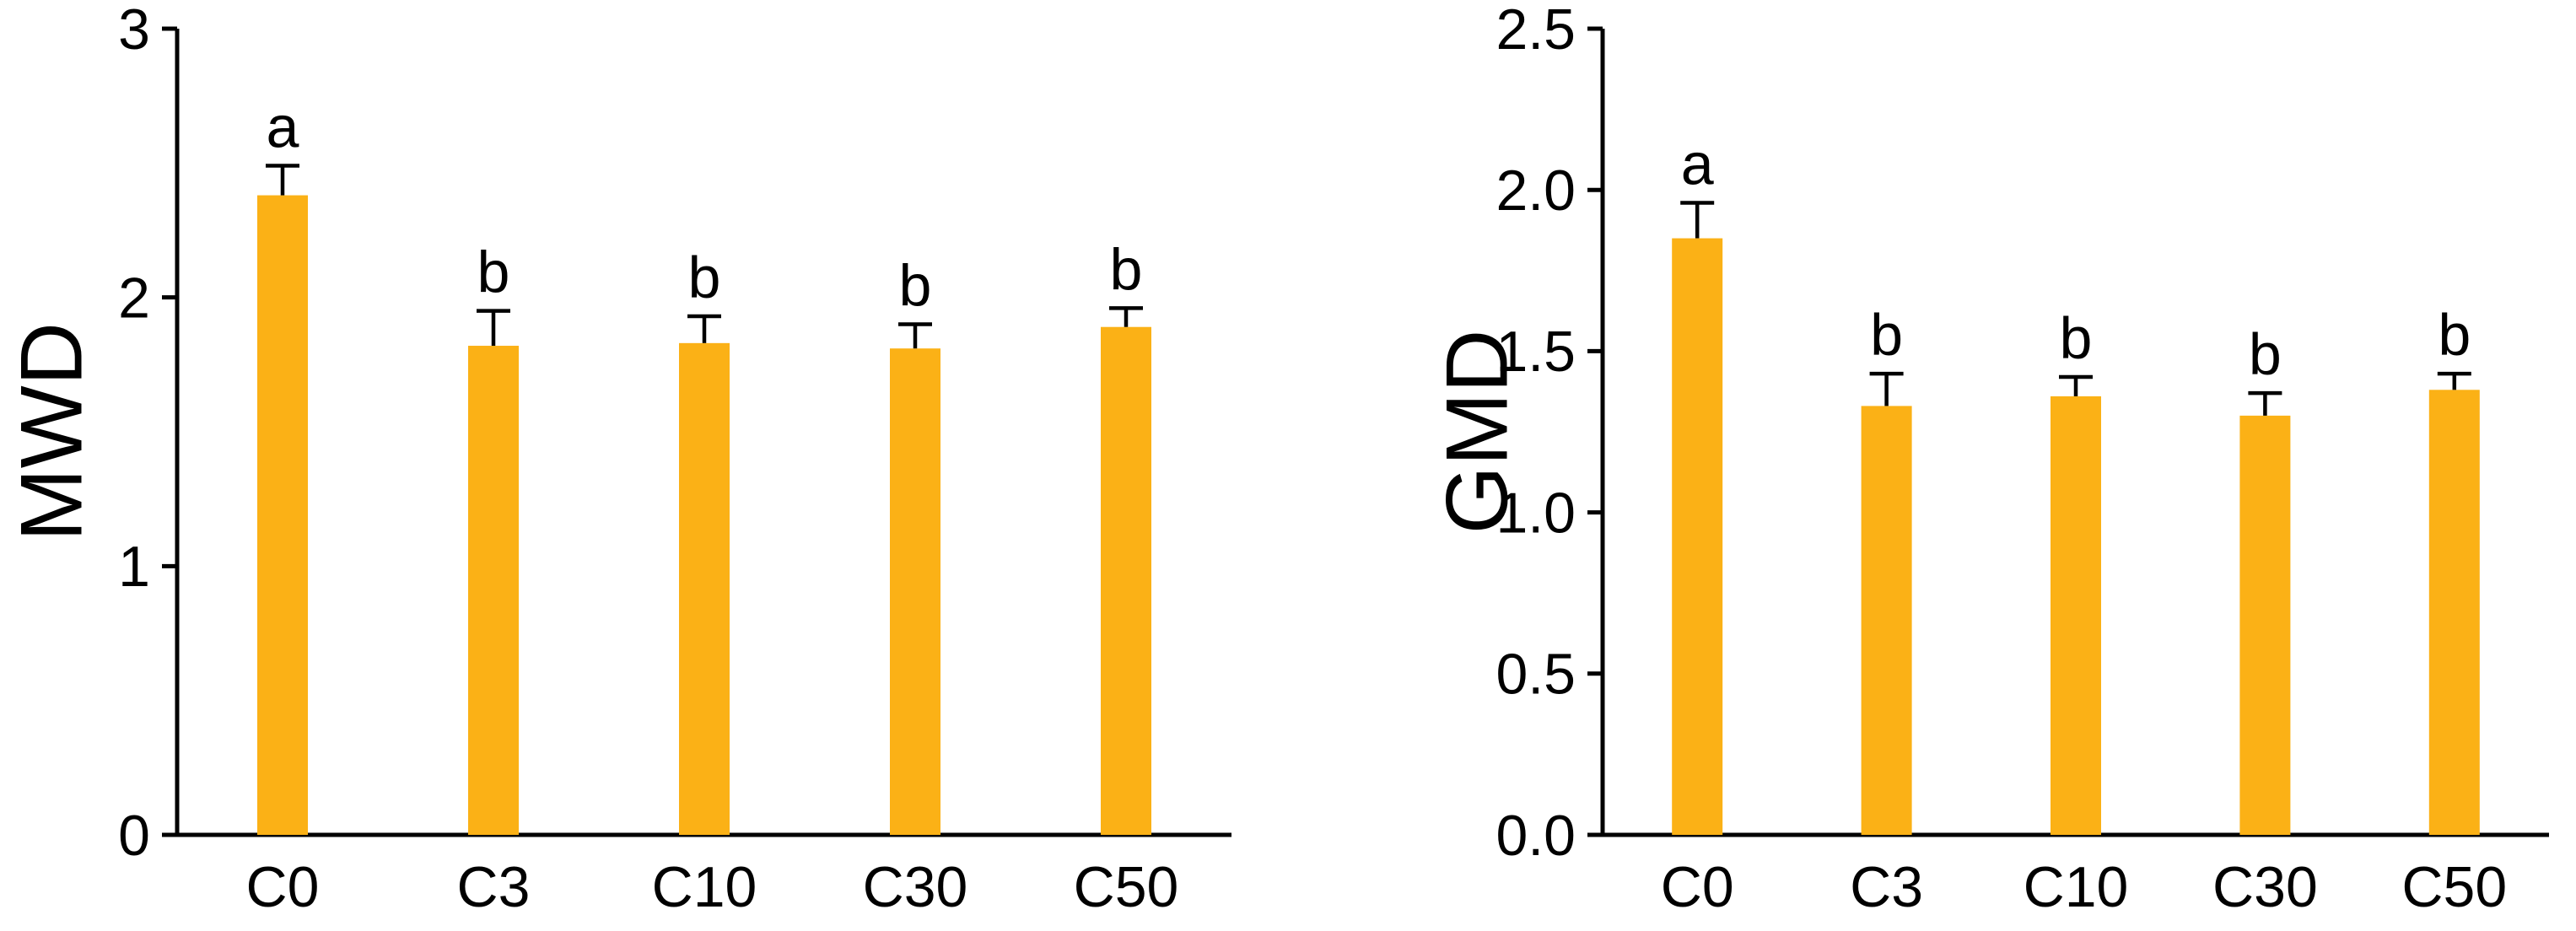  Describe the element at coordinates (1477, 432) in the screenshot. I see `y-axis-title: GMD` at that location.